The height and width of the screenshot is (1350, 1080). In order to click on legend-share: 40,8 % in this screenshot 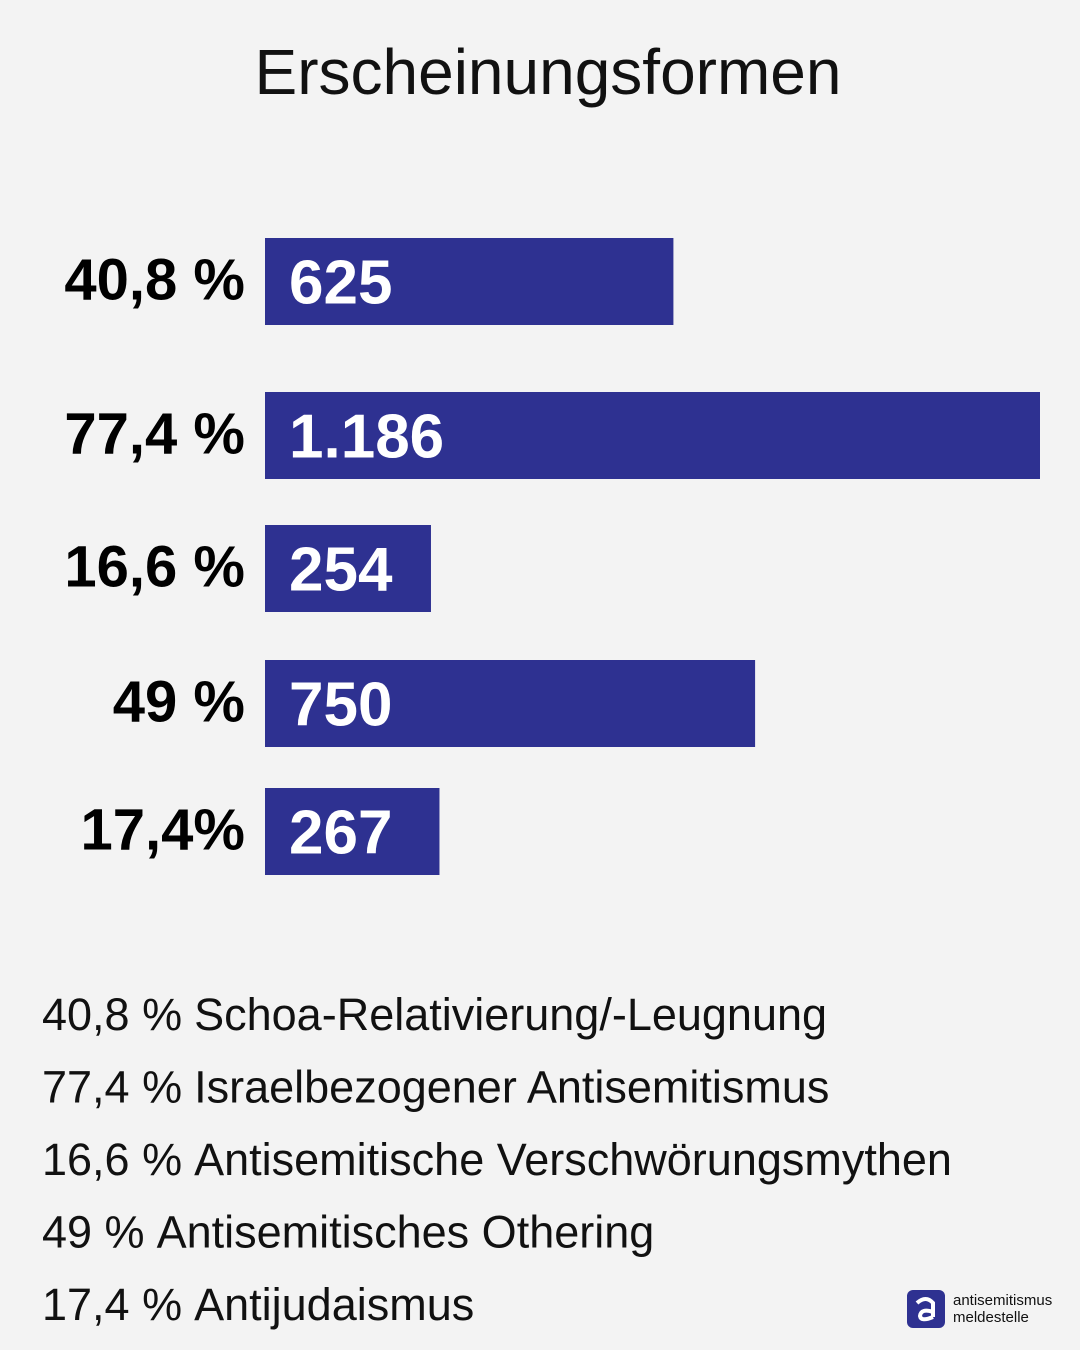, I will do `click(112, 1014)`.